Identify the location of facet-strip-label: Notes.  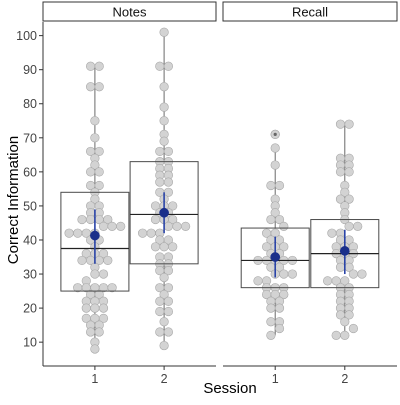
(130, 12).